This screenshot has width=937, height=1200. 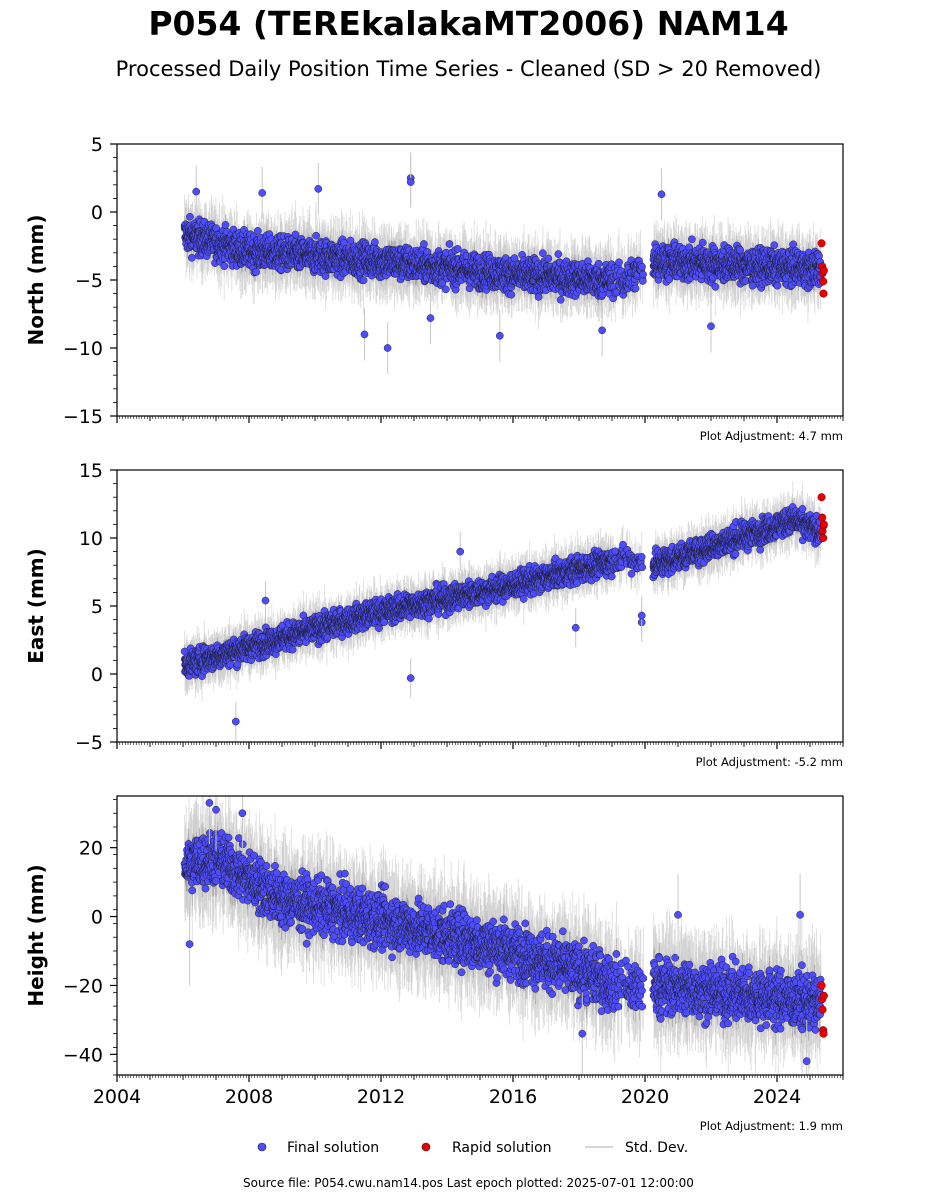 I want to click on final-series, so click(x=502, y=263).